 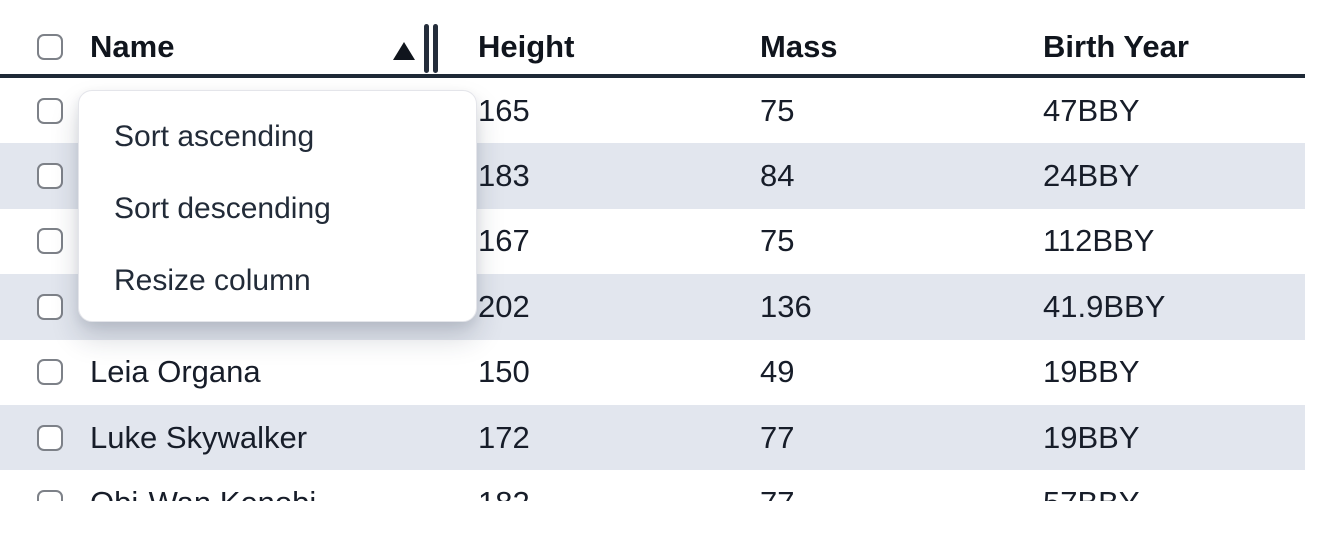 I want to click on select-all-checkbox, so click(x=50, y=47).